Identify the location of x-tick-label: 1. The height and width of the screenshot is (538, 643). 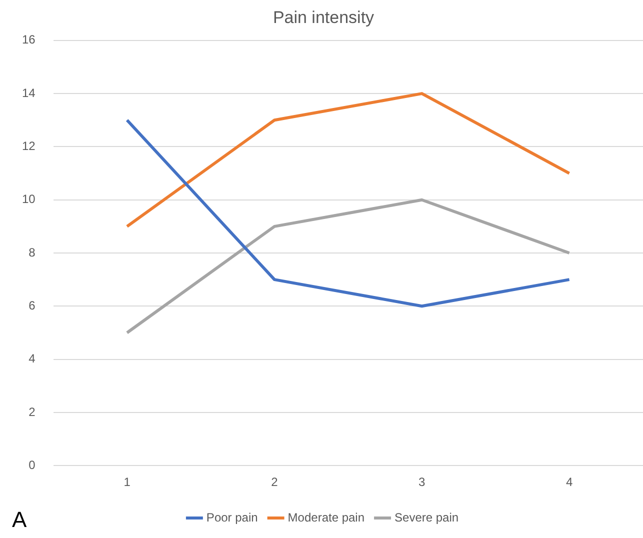
(127, 482).